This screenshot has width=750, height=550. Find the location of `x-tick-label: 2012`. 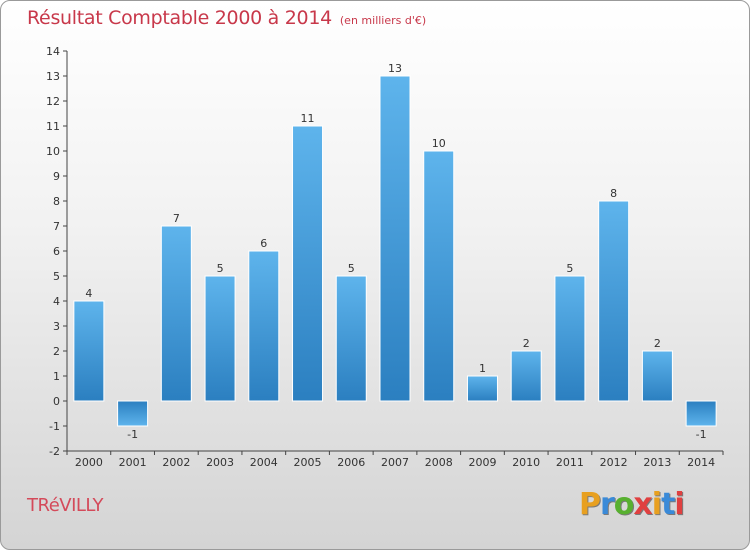

x-tick-label: 2012 is located at coordinates (614, 462).